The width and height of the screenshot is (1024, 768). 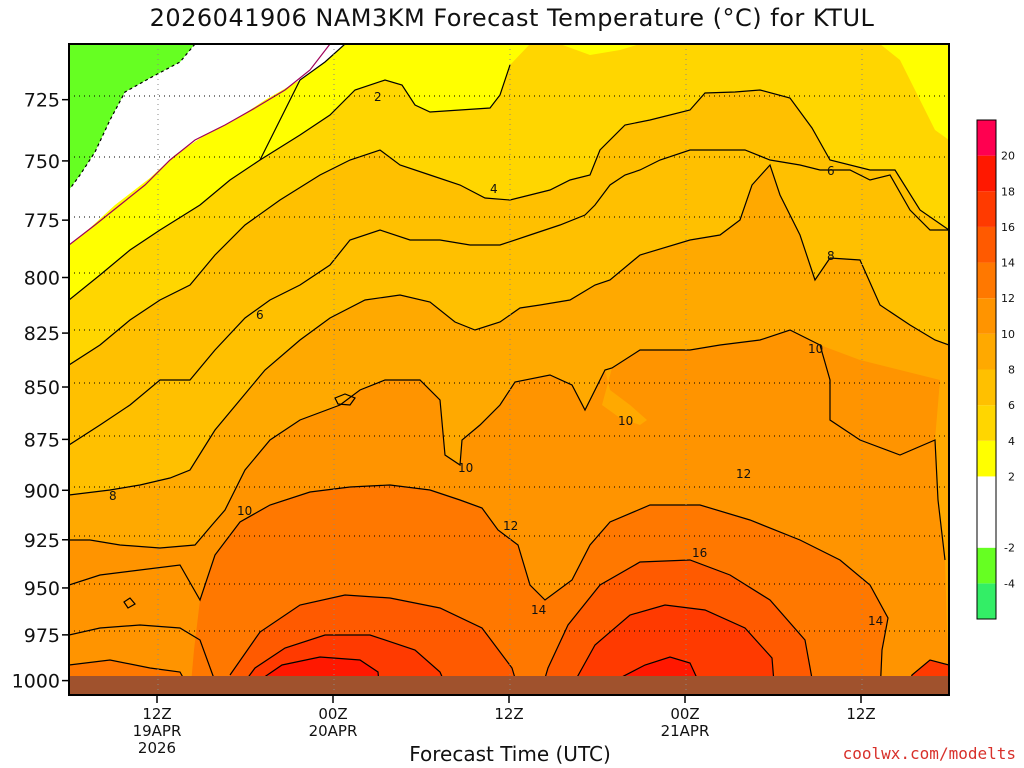 I want to click on y-tick-label-925: 925, so click(x=42, y=541).